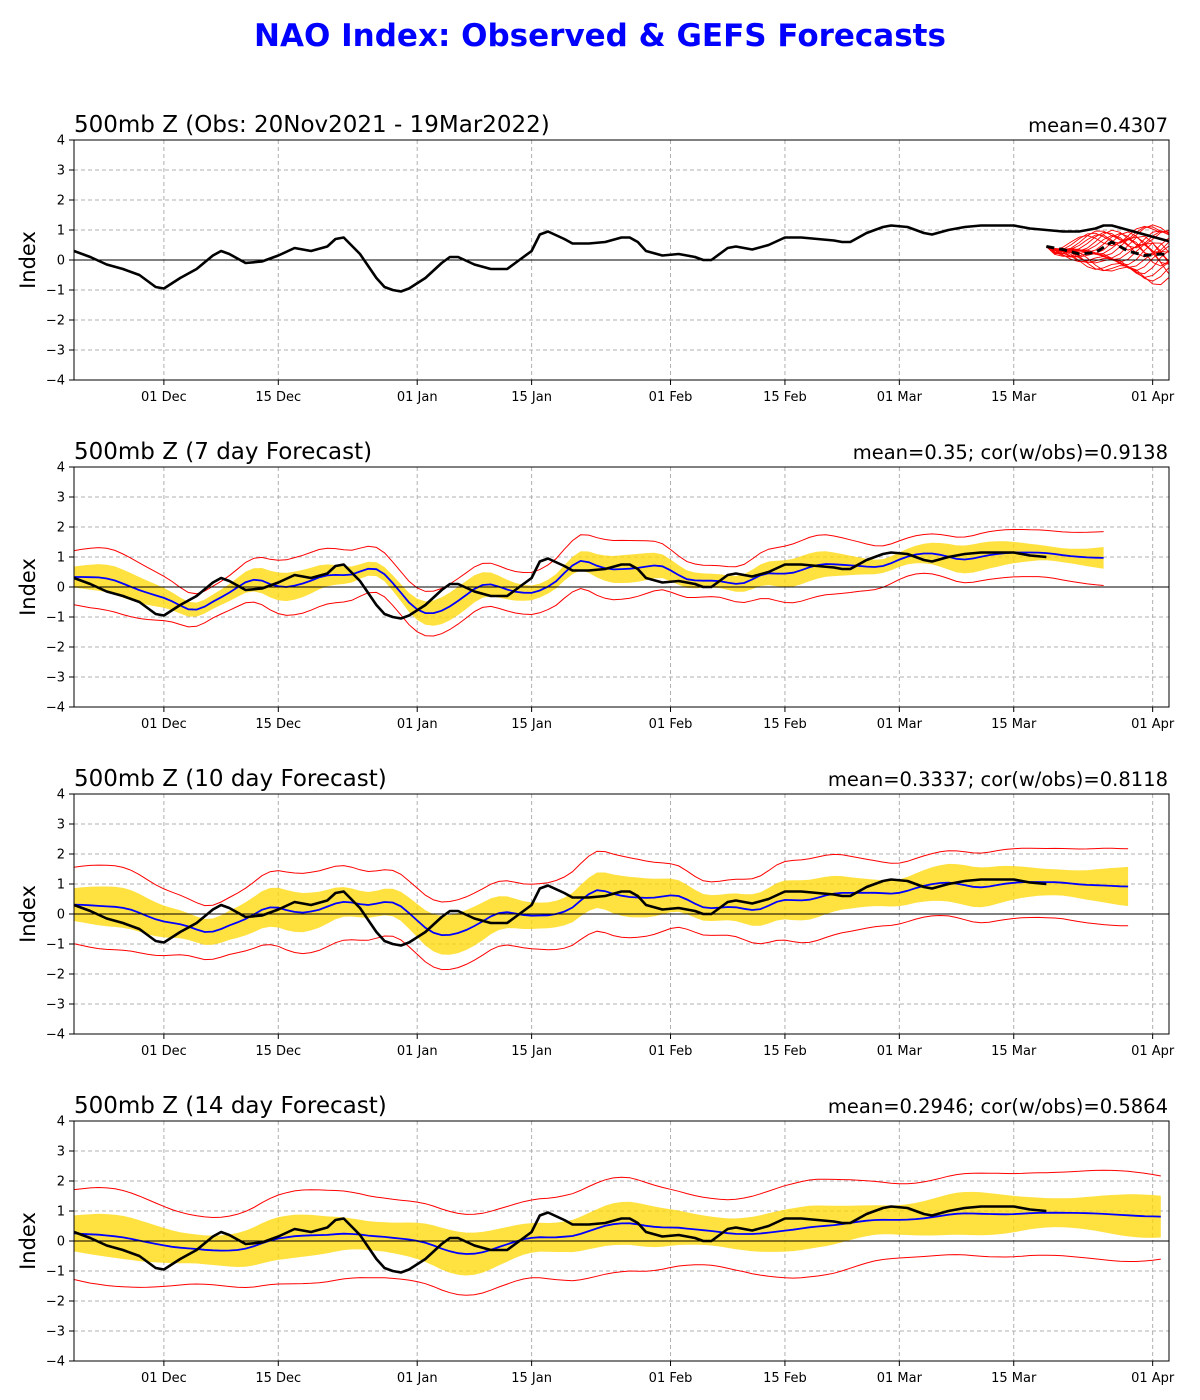 This screenshot has width=1200, height=1400. What do you see at coordinates (1010, 452) in the screenshot?
I see `panel-stat: mean=0.35; cor(w/obs)=0.9138` at bounding box center [1010, 452].